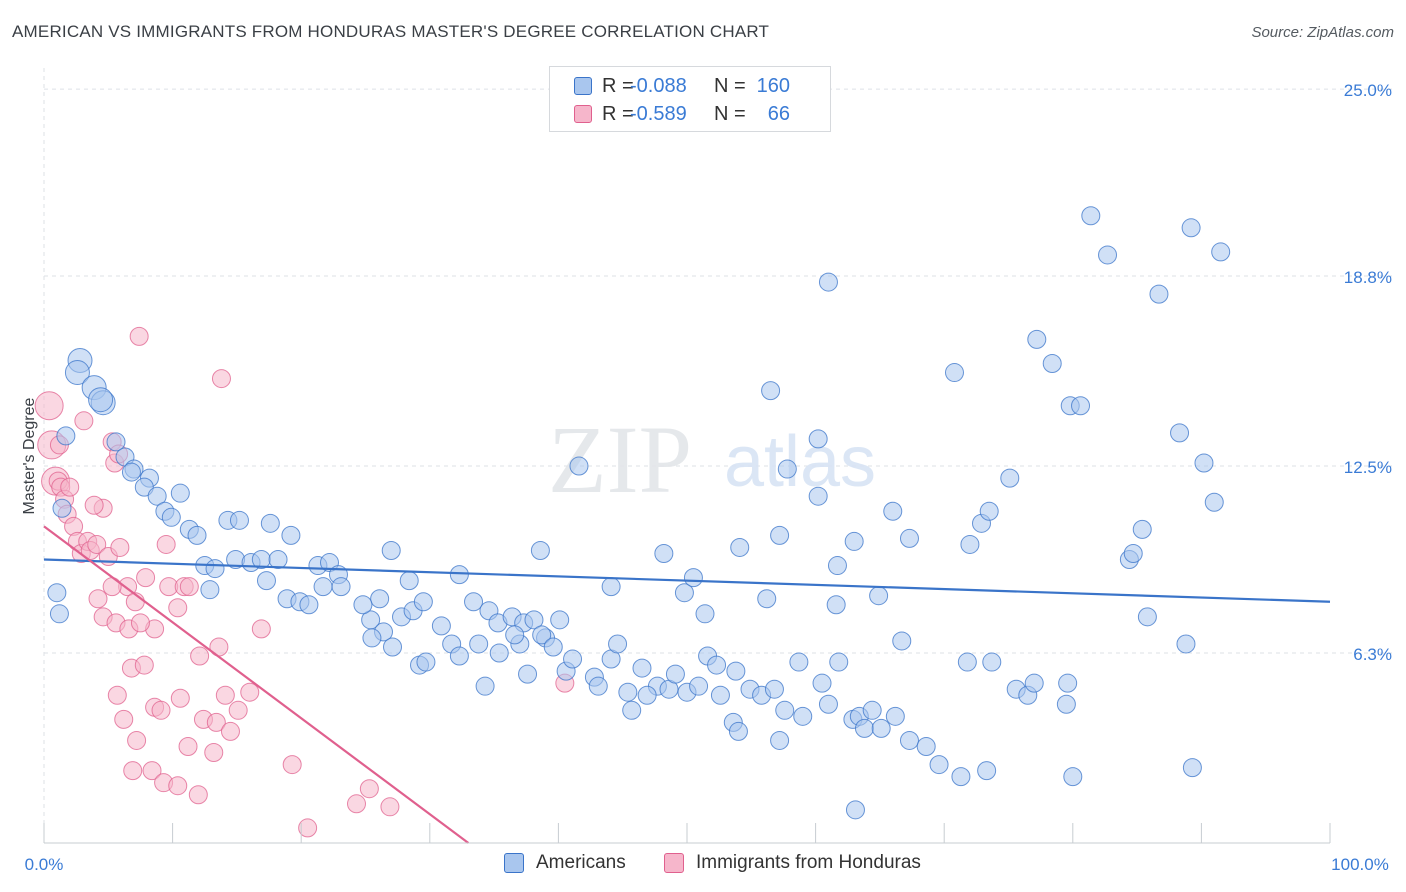 The width and height of the screenshot is (1406, 892). What do you see at coordinates (682, 114) in the screenshot?
I see `legend-row-honduras: R = -0.589 N = 66` at bounding box center [682, 114].